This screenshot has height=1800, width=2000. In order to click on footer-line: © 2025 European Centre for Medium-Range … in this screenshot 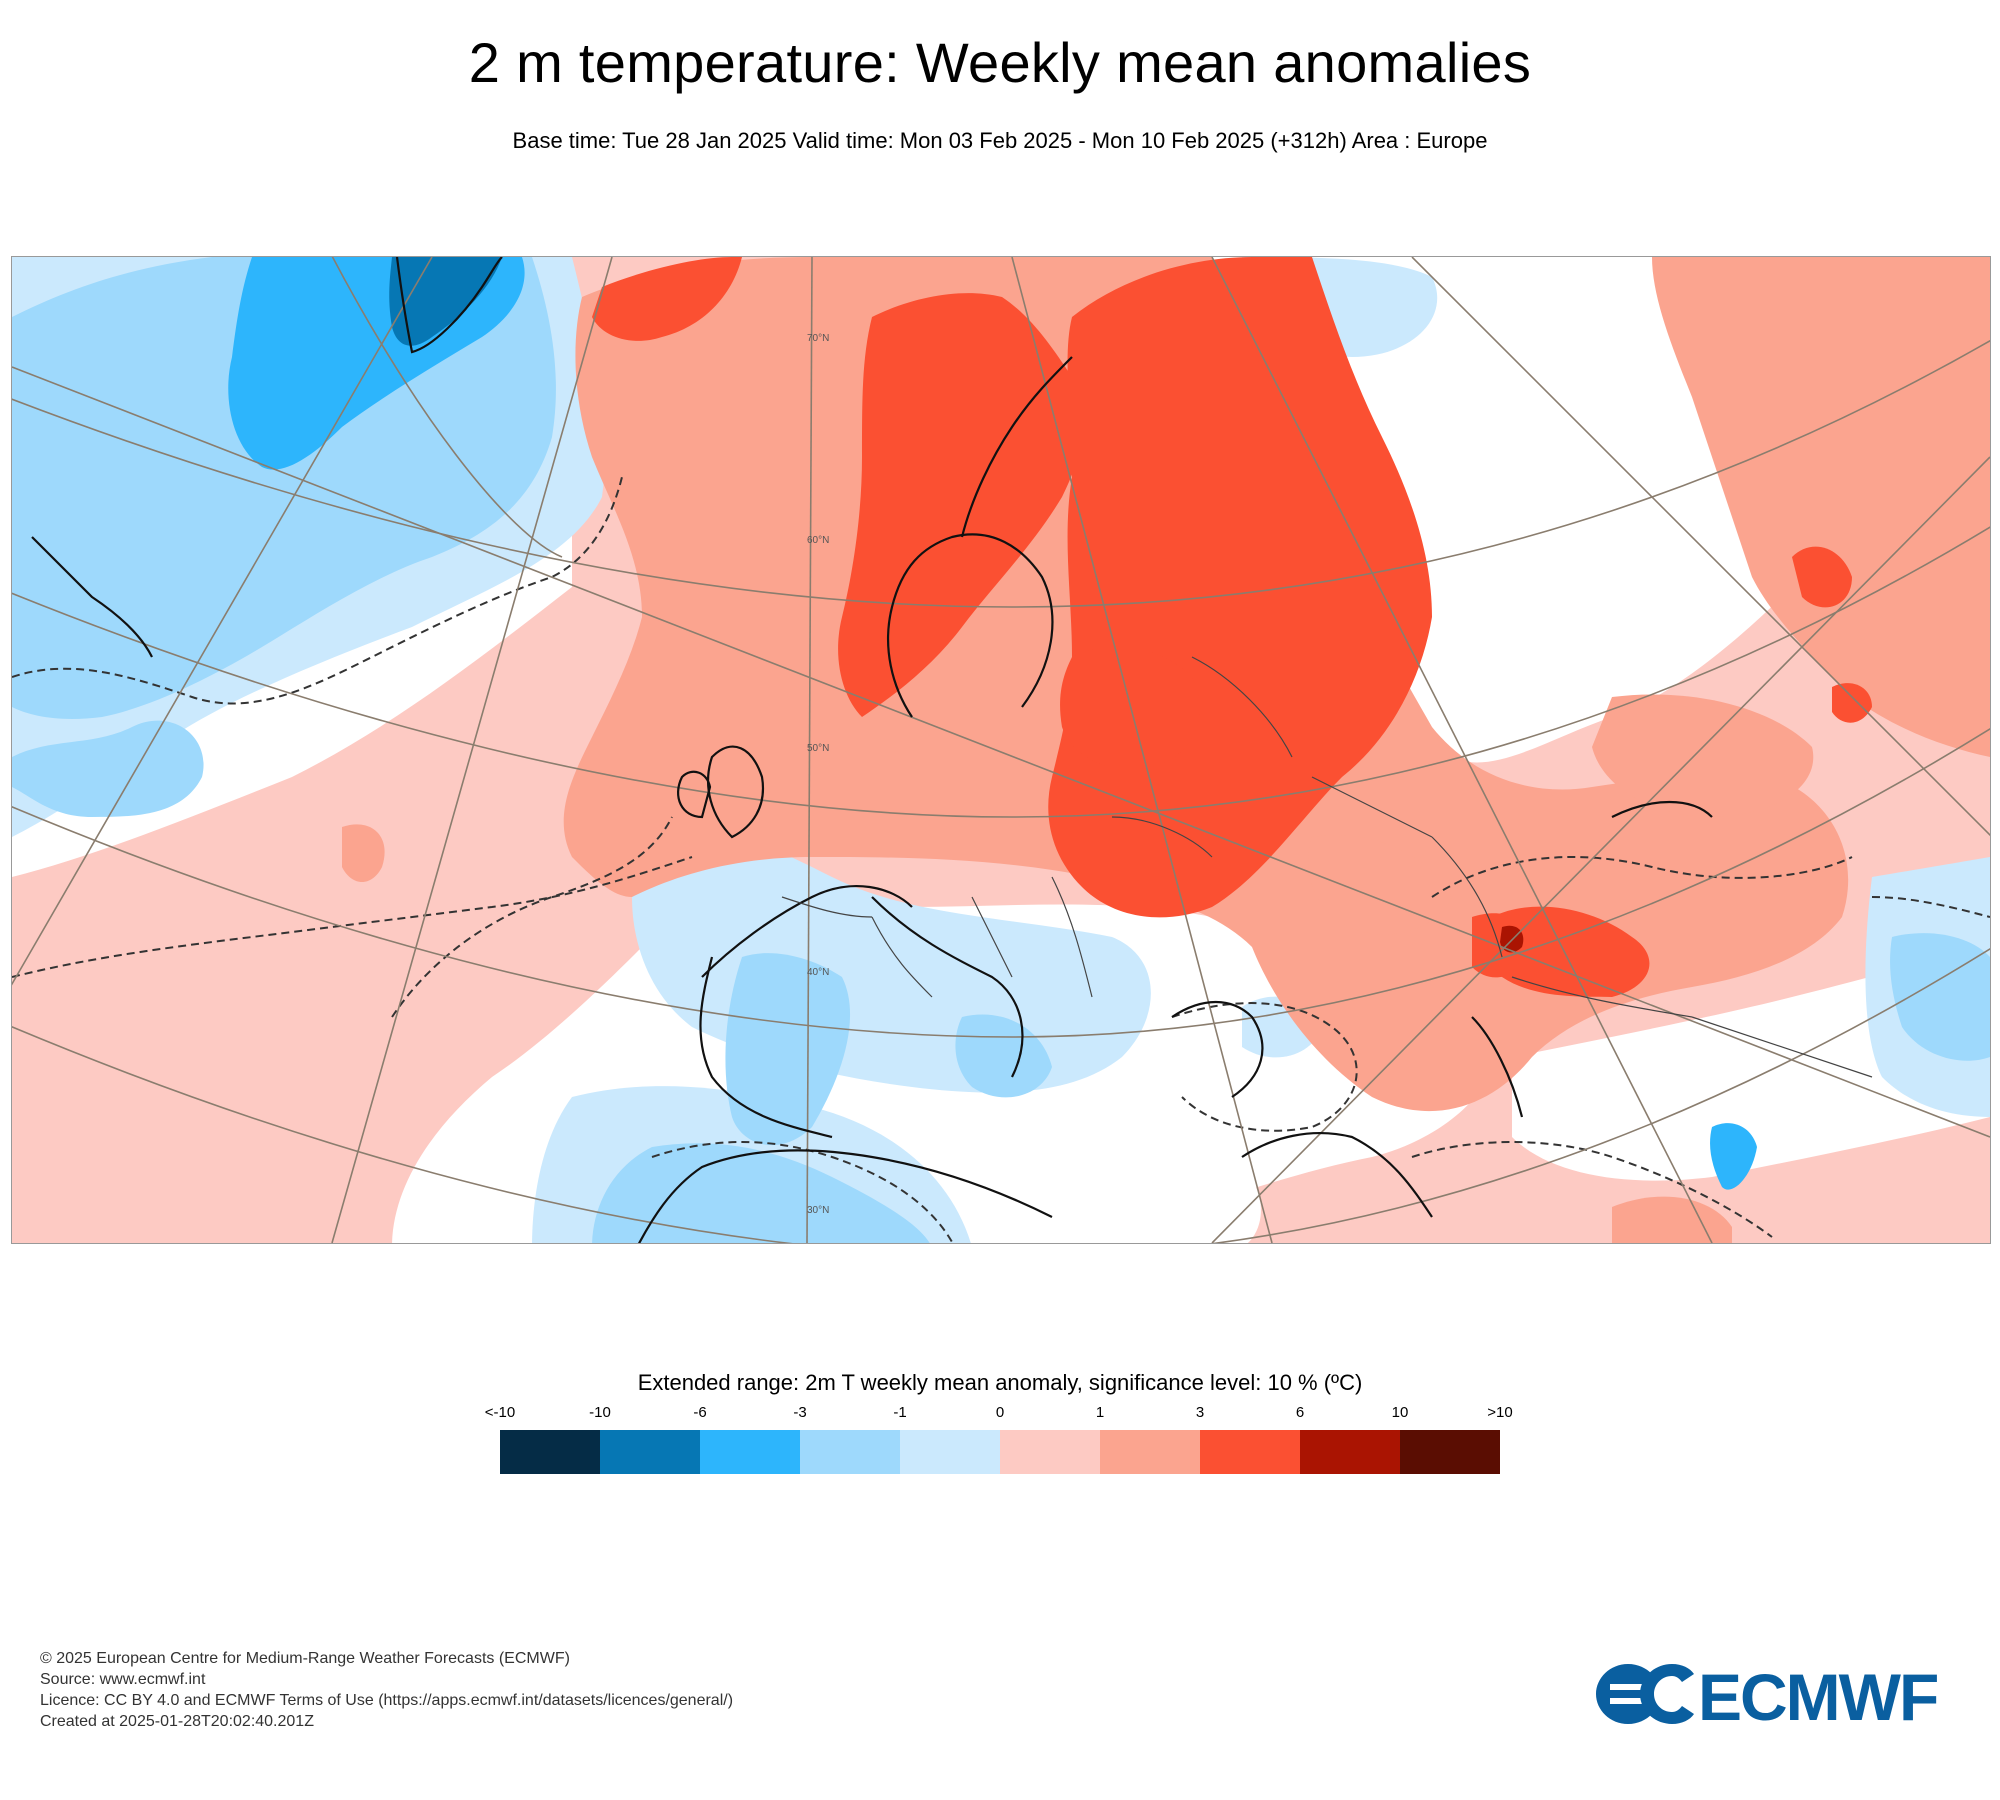, I will do `click(305, 1658)`.